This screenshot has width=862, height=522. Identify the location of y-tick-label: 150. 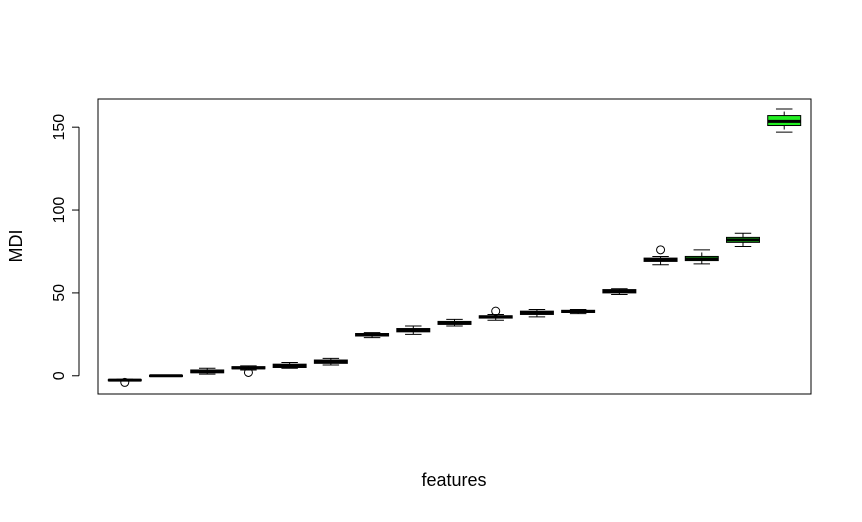
(59, 127).